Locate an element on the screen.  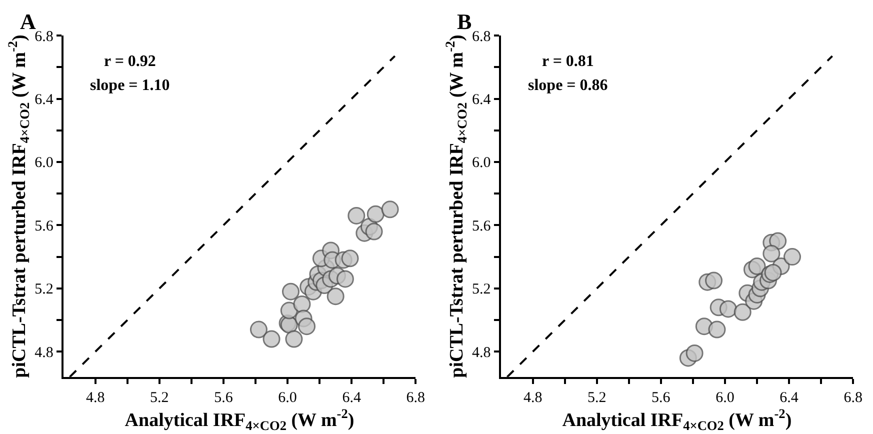
annotation: slope = 1.10 is located at coordinates (130, 85).